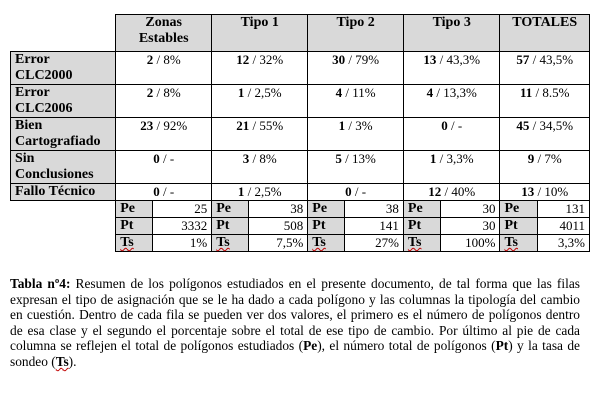  What do you see at coordinates (260, 167) in the screenshot?
I see `table-cell: 3 / 8%` at bounding box center [260, 167].